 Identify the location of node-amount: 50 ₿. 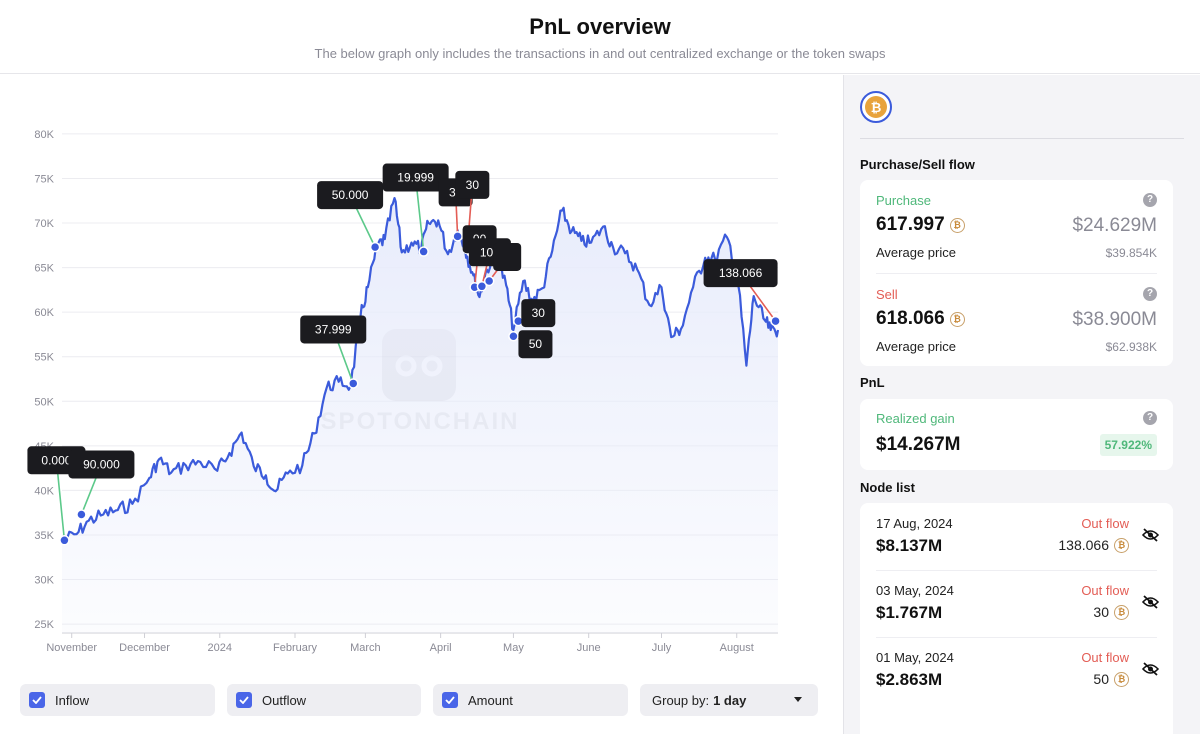
(1111, 679).